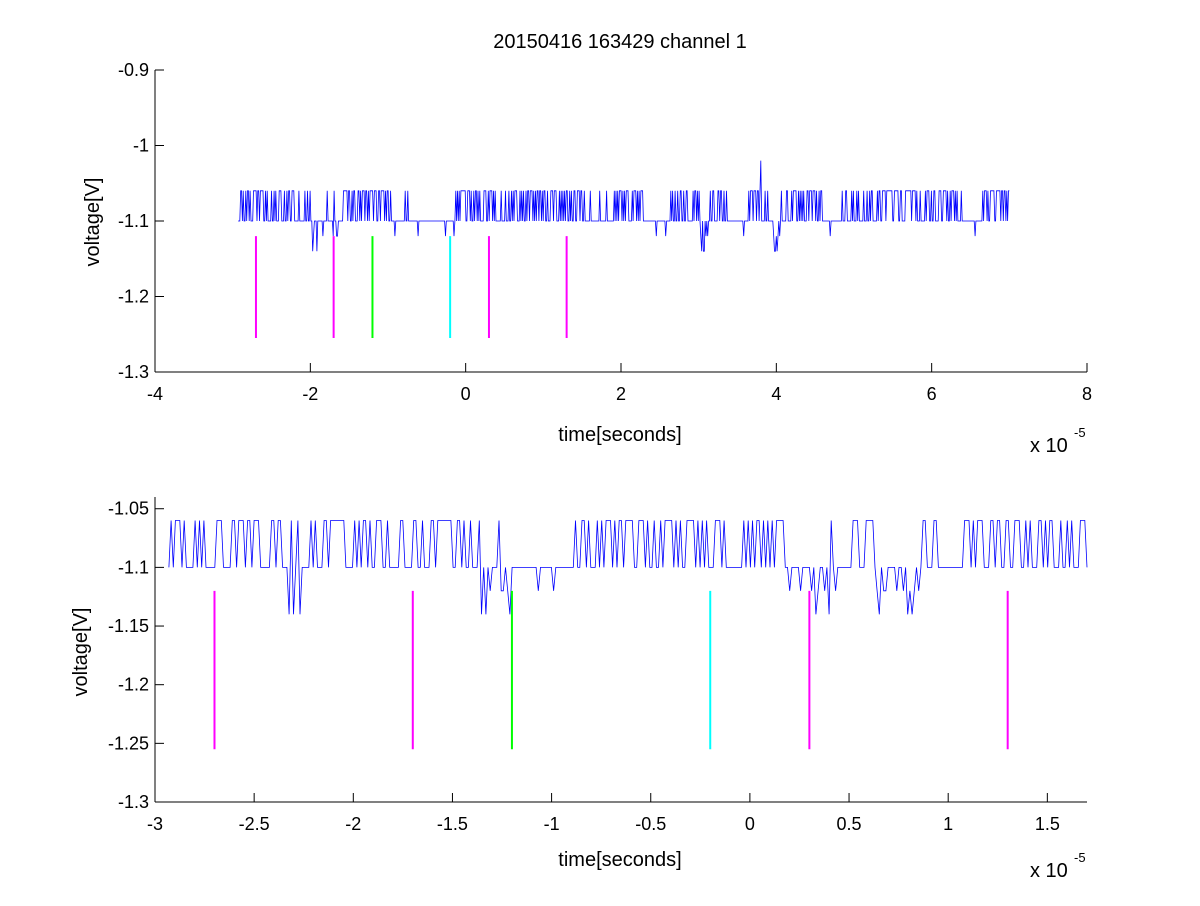 Image resolution: width=1200 pixels, height=906 pixels. Describe the element at coordinates (1080, 432) in the screenshot. I see `top-x-multiplier-exponent: -5` at that location.